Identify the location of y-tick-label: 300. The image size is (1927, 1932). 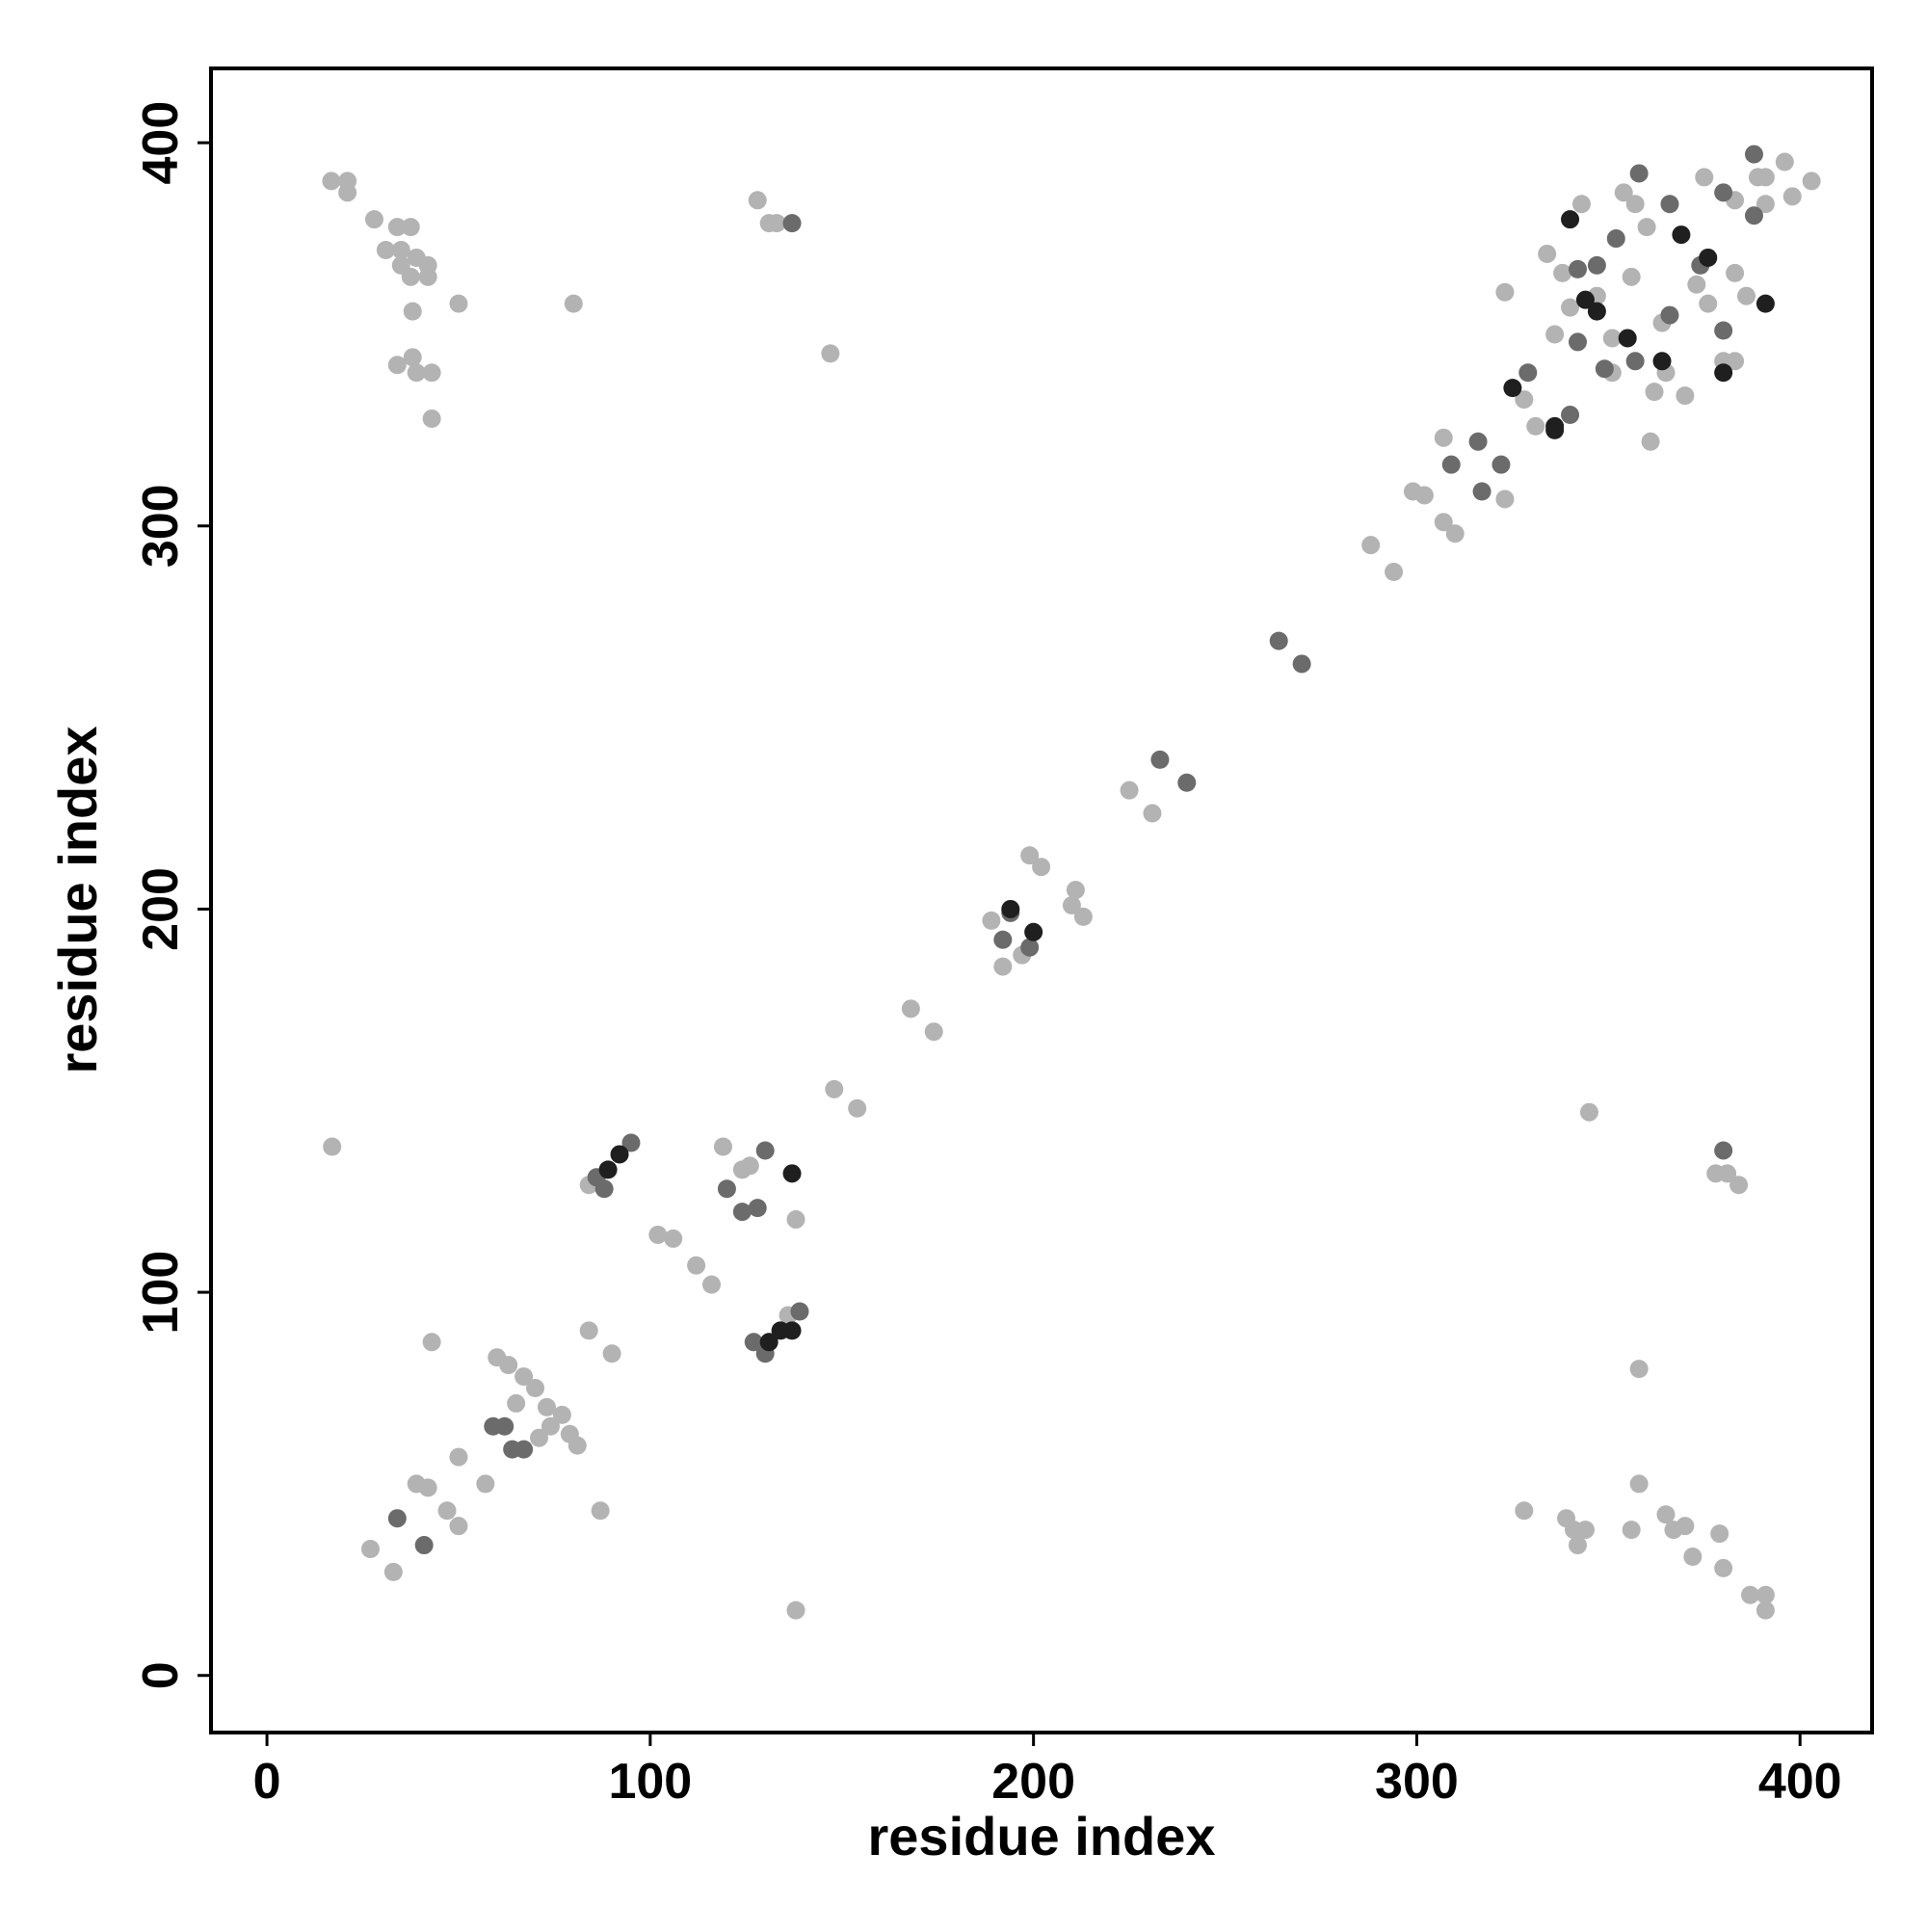
(161, 526).